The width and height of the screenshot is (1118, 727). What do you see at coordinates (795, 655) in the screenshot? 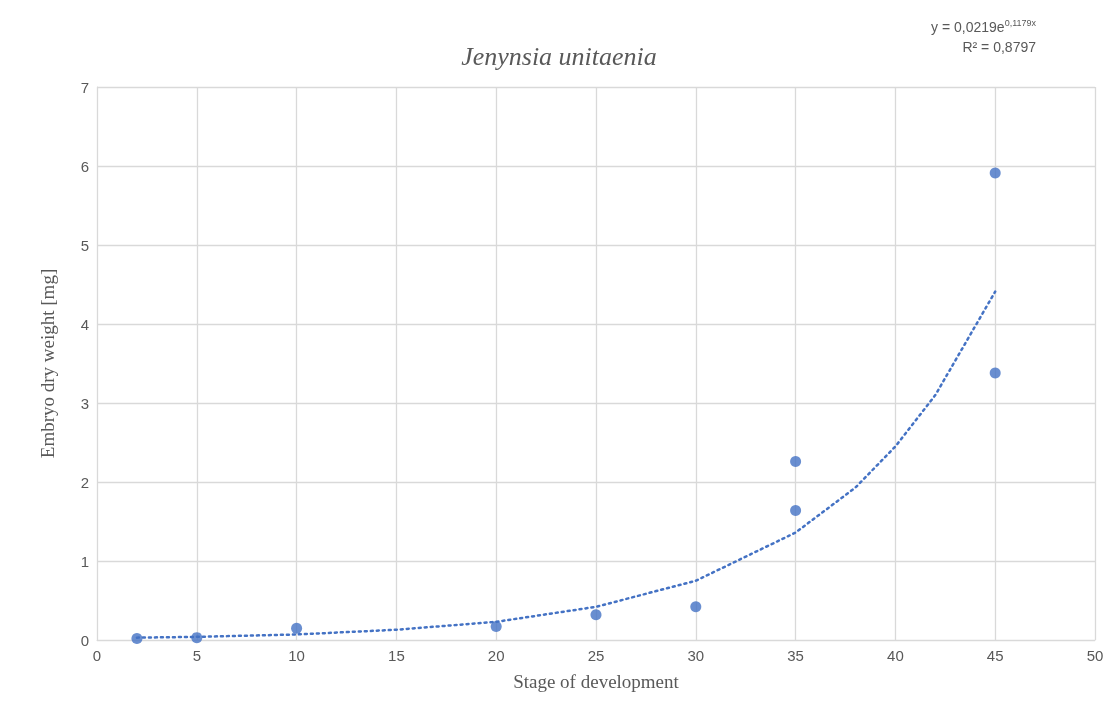
I see `x-tick-label: 35` at bounding box center [795, 655].